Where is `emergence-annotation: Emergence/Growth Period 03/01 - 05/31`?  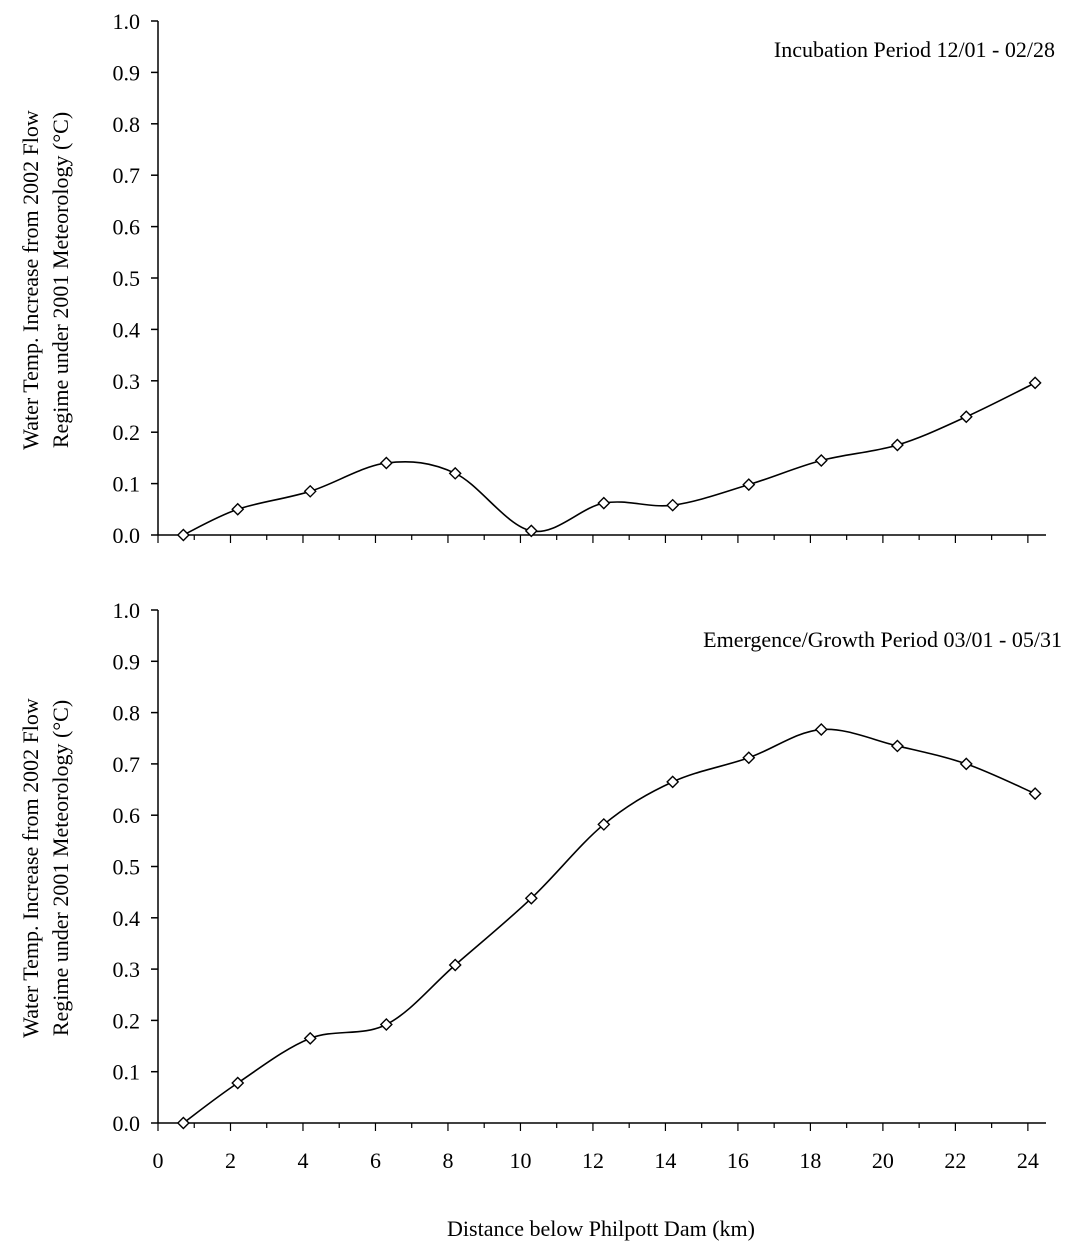
emergence-annotation: Emergence/Growth Period 03/01 - 05/31 is located at coordinates (882, 639).